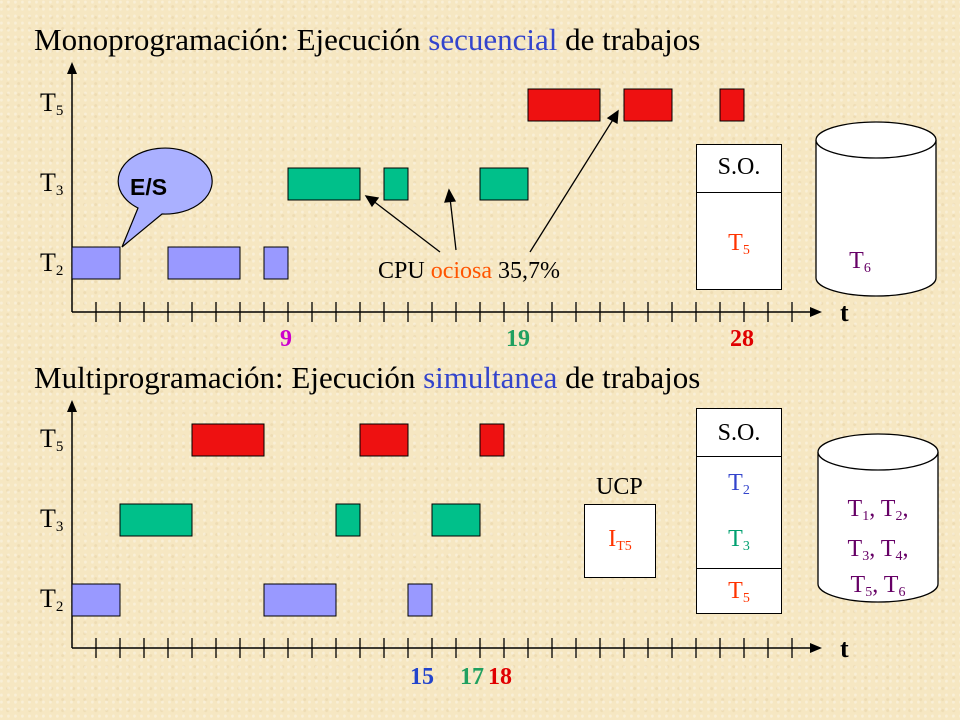  Describe the element at coordinates (739, 244) in the screenshot. I see `top-memory-job: T5` at that location.